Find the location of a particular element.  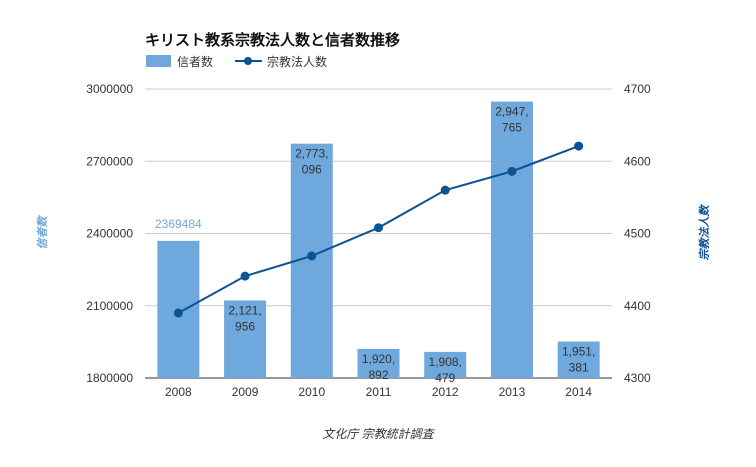

data-label: 765 is located at coordinates (512, 128).